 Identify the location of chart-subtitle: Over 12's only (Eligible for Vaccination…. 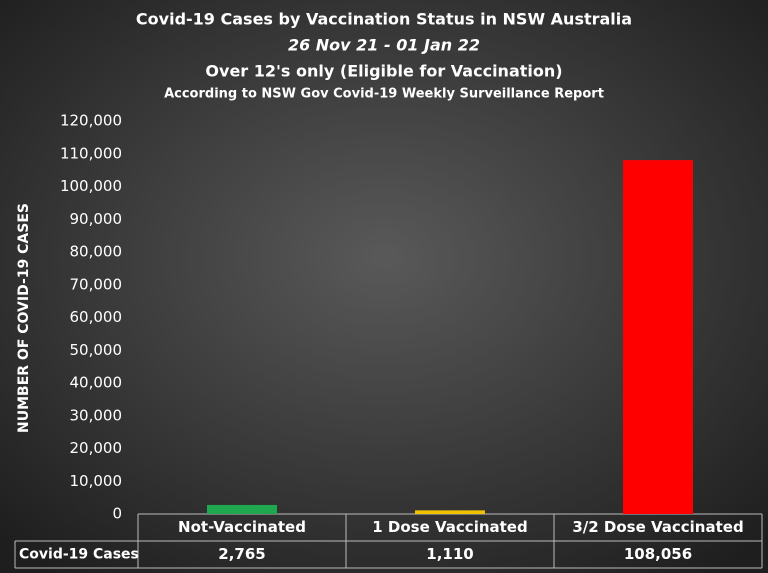
(383, 71).